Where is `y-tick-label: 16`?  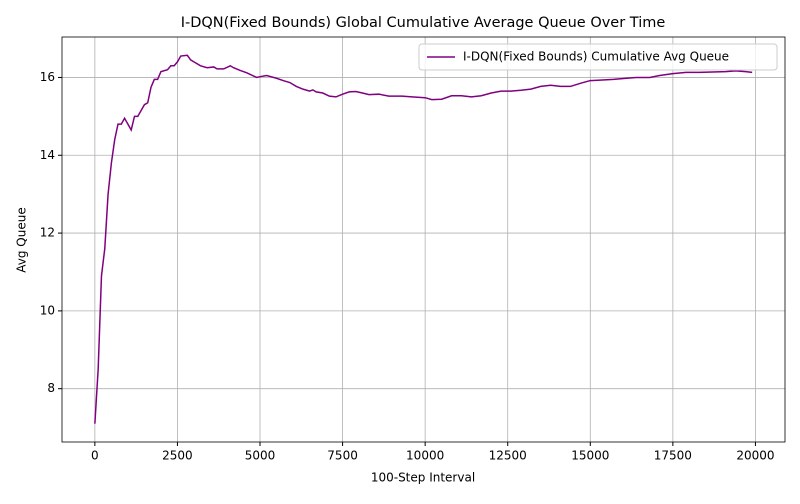
y-tick-label: 16 is located at coordinates (47, 77).